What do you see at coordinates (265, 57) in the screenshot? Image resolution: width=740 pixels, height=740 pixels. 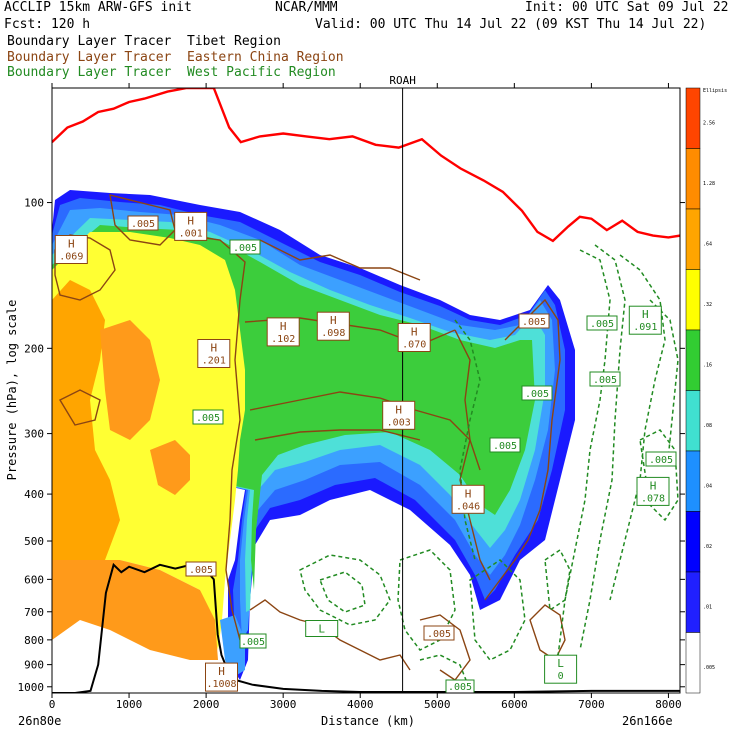 I see `legend-eastern-china-region: Eastern China Region` at bounding box center [265, 57].